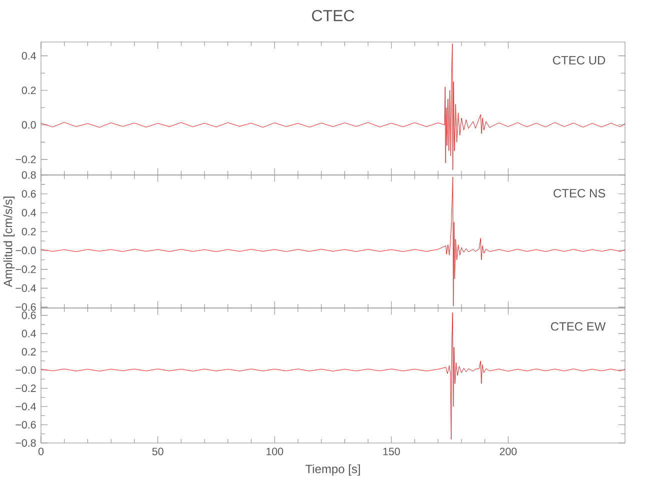  I want to click on y-tick-label: 0.8, so click(29, 175).